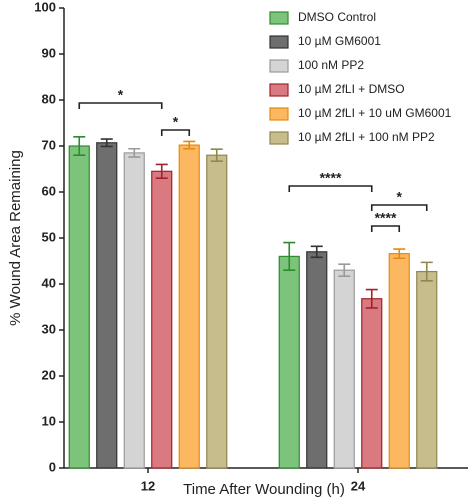 Image resolution: width=468 pixels, height=500 pixels. Describe the element at coordinates (45, 7) in the screenshot. I see `y-tick-label: 100` at that location.